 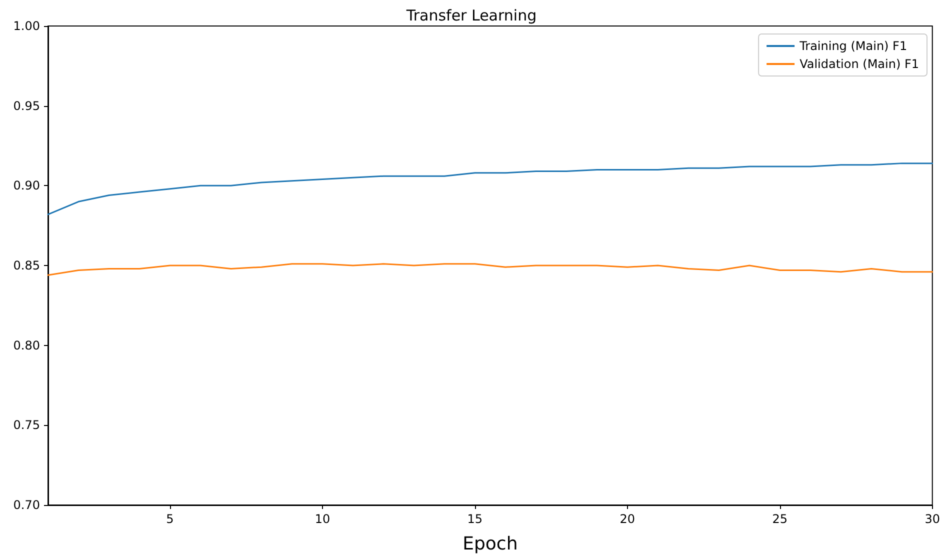 What do you see at coordinates (26, 345) in the screenshot?
I see `y-tick-label: 0.80` at bounding box center [26, 345].